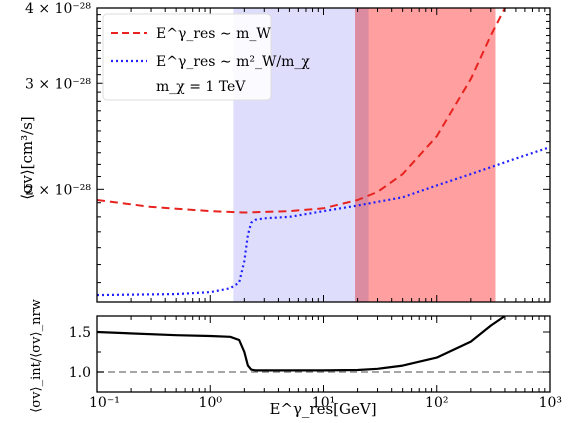  I want to click on main-y-tick-label: 2 × 10⁻²⁸, so click(58, 190).